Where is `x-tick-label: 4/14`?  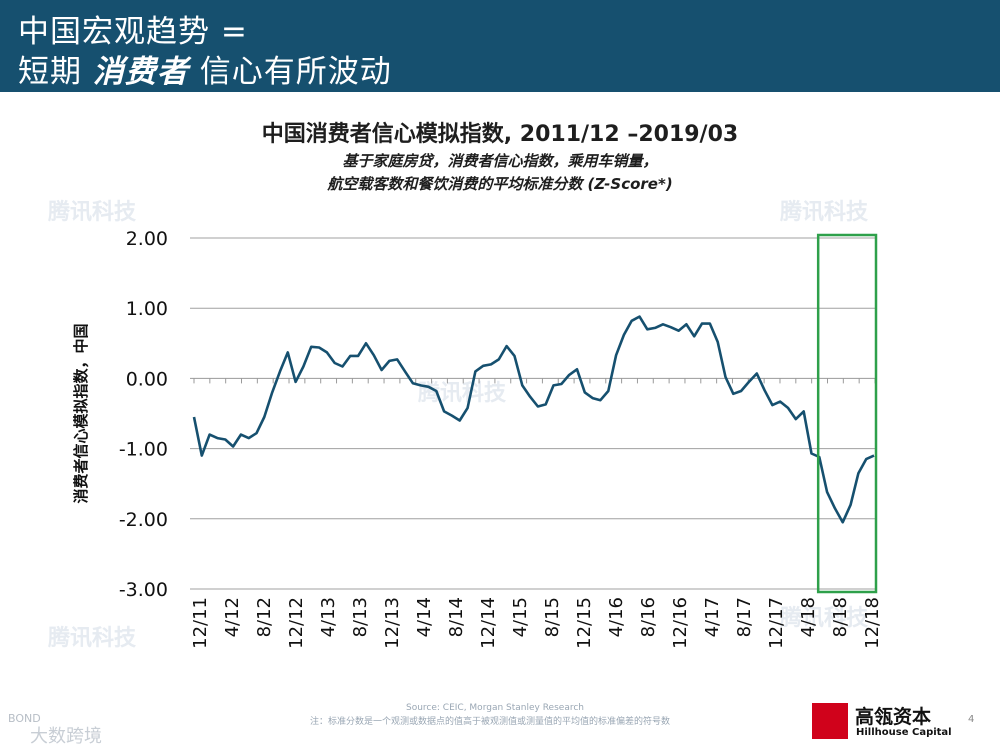 x-tick-label: 4/14 is located at coordinates (424, 617).